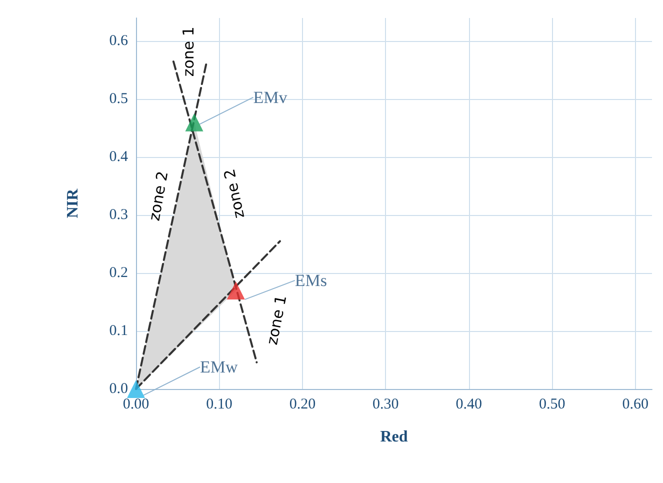 The width and height of the screenshot is (663, 483). What do you see at coordinates (136, 404) in the screenshot?
I see `x-tick-label: 0.00` at bounding box center [136, 404].